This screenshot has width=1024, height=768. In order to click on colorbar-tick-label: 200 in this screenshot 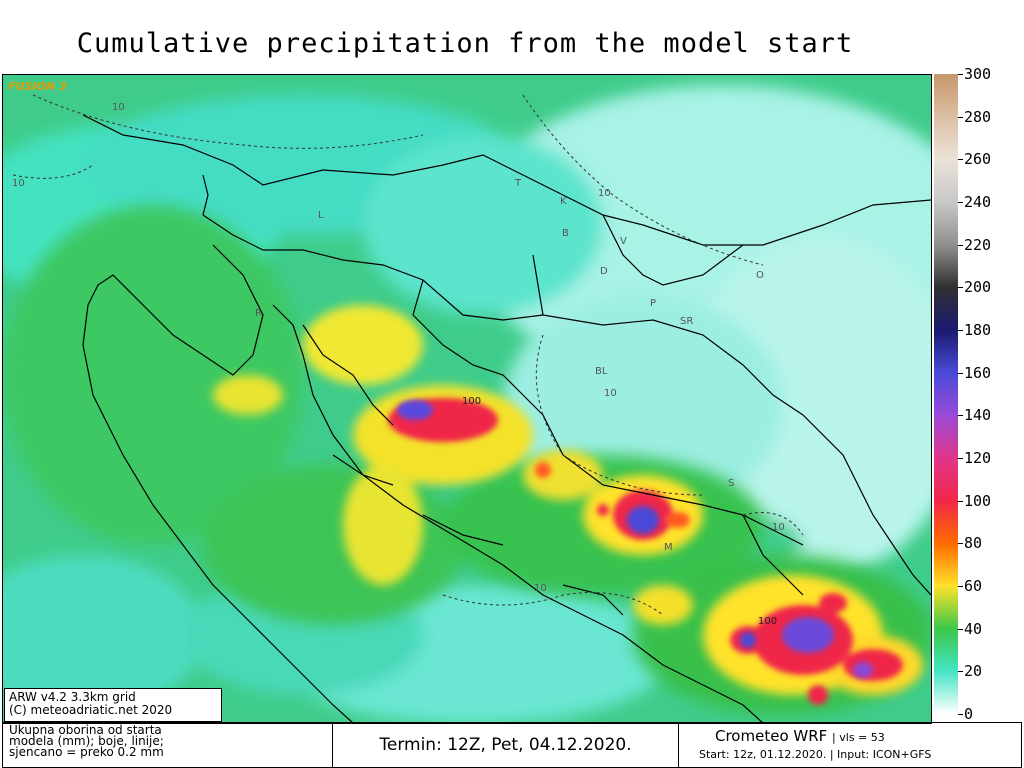, I will do `click(978, 287)`.